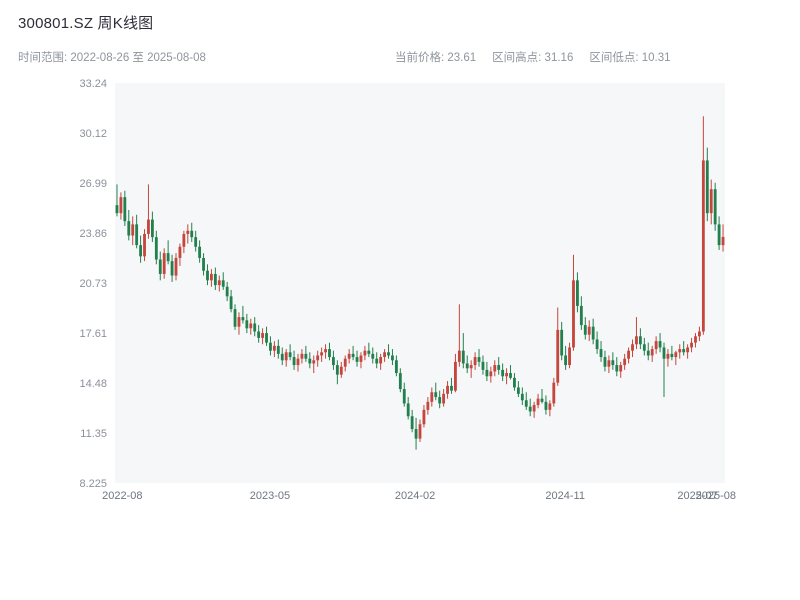 Image resolution: width=800 pixels, height=600 pixels. What do you see at coordinates (93, 484) in the screenshot?
I see `y-tick-label: 8.225` at bounding box center [93, 484].